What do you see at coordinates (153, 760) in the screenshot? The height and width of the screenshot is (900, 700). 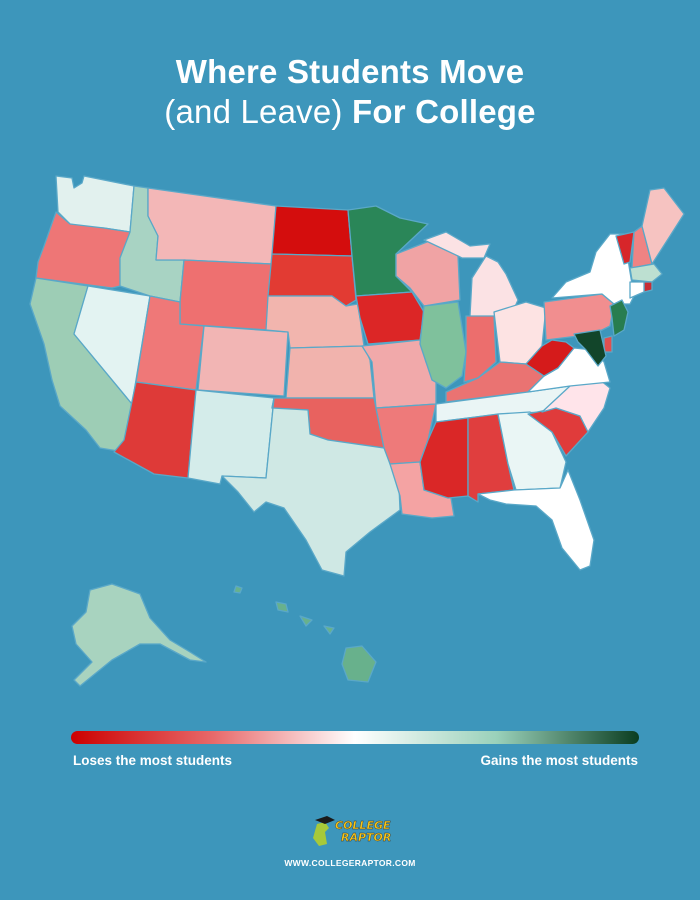 I see `legend-left-label: Loses the most students` at bounding box center [153, 760].